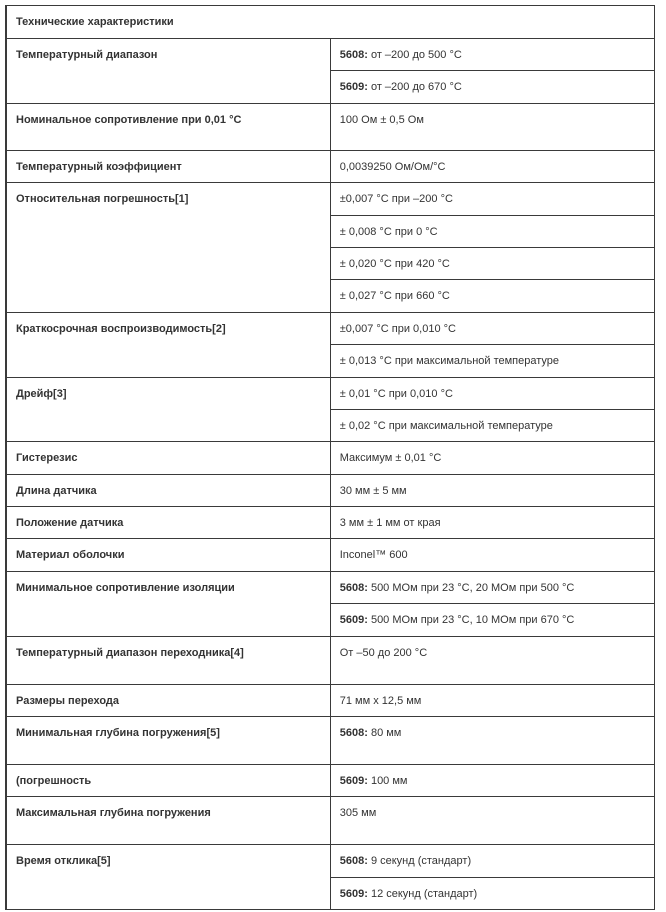 This screenshot has height=912, width=666. What do you see at coordinates (492, 87) in the screenshot?
I see `spec-value: 5609: от –200 до 670 °C` at bounding box center [492, 87].